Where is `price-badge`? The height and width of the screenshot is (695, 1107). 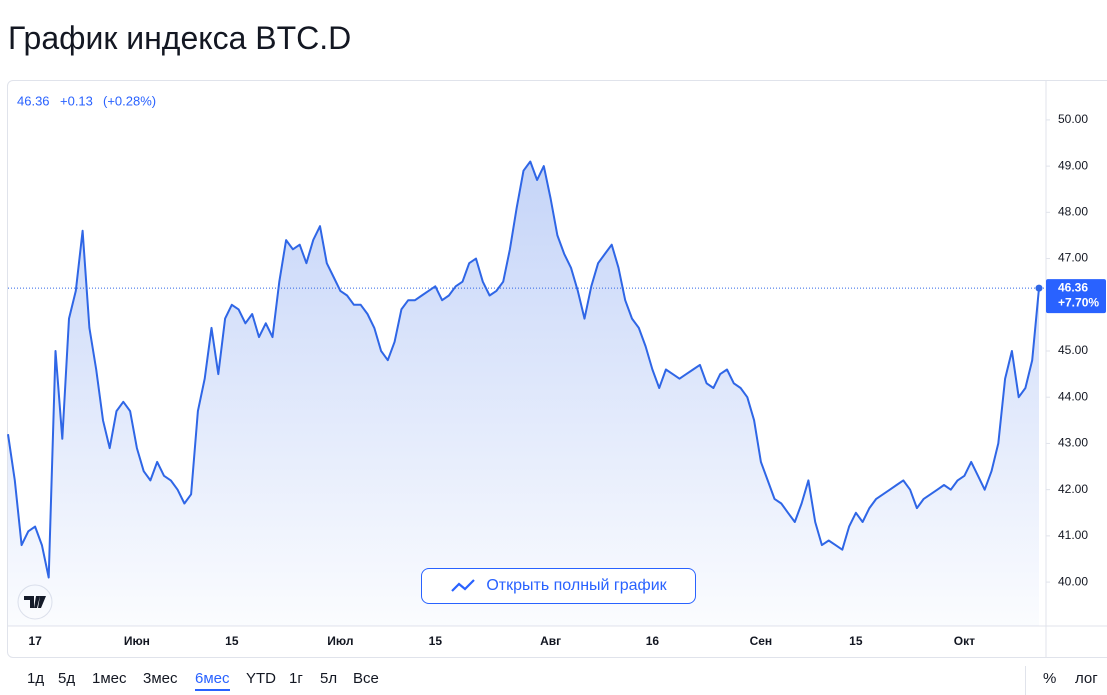
price-badge is located at coordinates (1076, 296).